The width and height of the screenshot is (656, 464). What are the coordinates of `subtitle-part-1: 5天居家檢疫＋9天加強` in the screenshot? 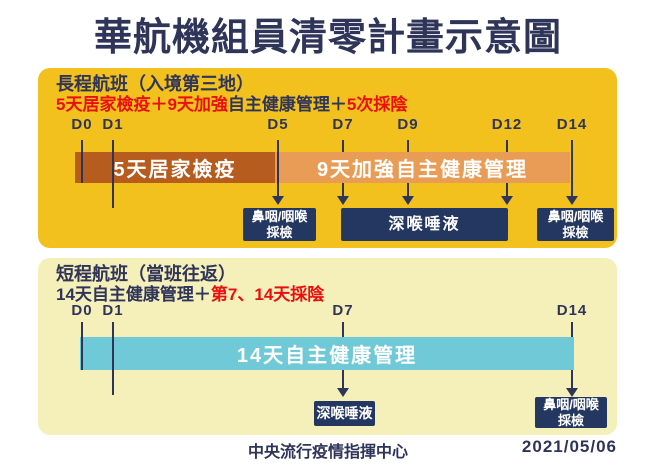 It's located at (142, 104).